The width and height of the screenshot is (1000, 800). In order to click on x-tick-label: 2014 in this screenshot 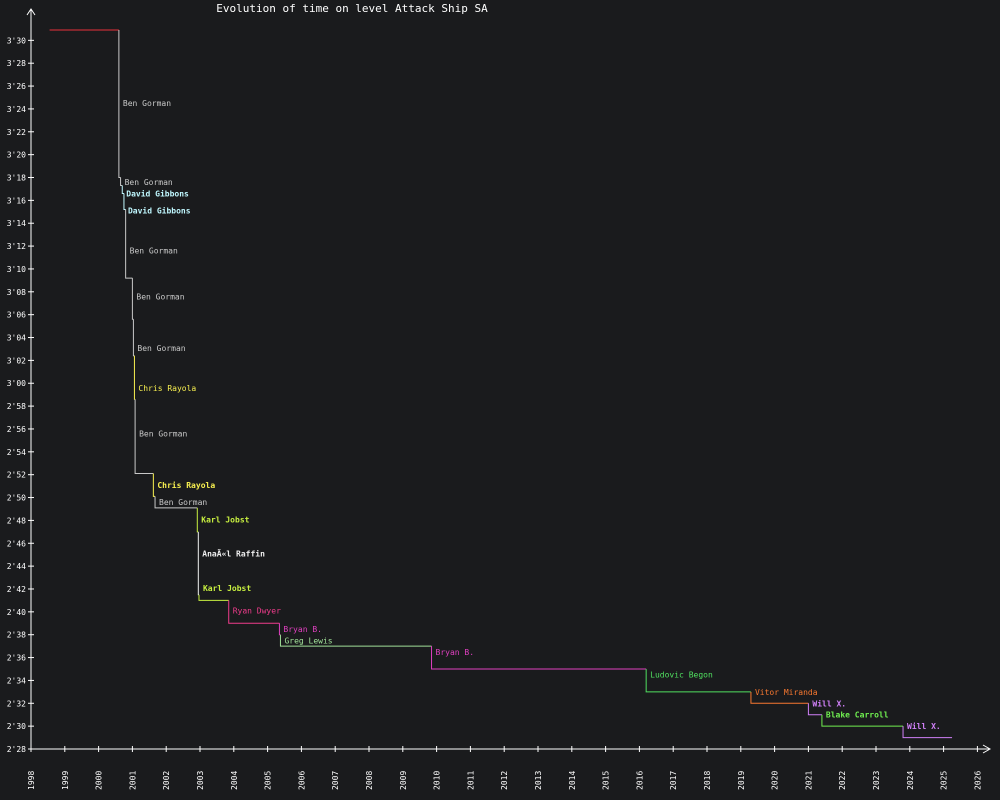, I will do `click(572, 780)`.